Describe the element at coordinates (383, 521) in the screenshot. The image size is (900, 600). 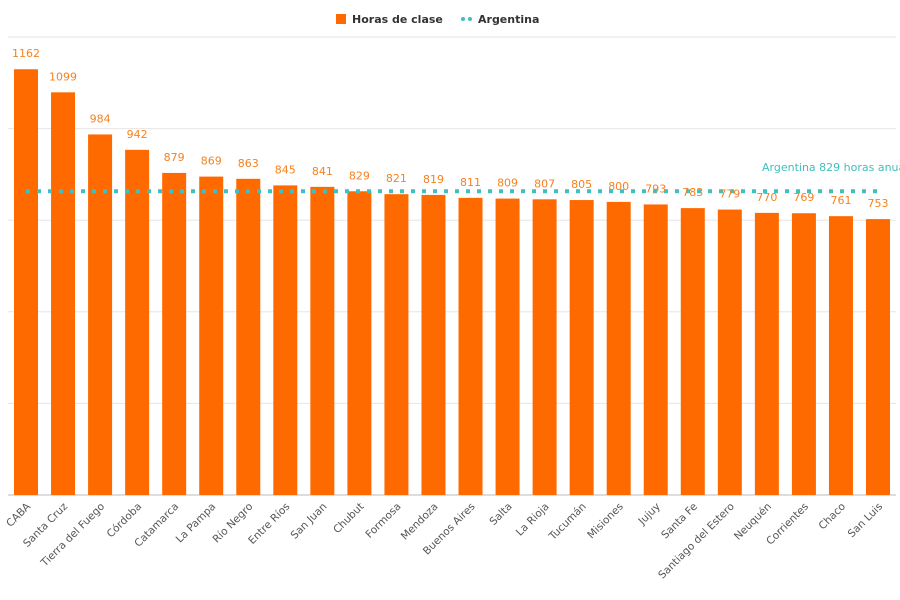
I see `category-label: Formosa` at that location.